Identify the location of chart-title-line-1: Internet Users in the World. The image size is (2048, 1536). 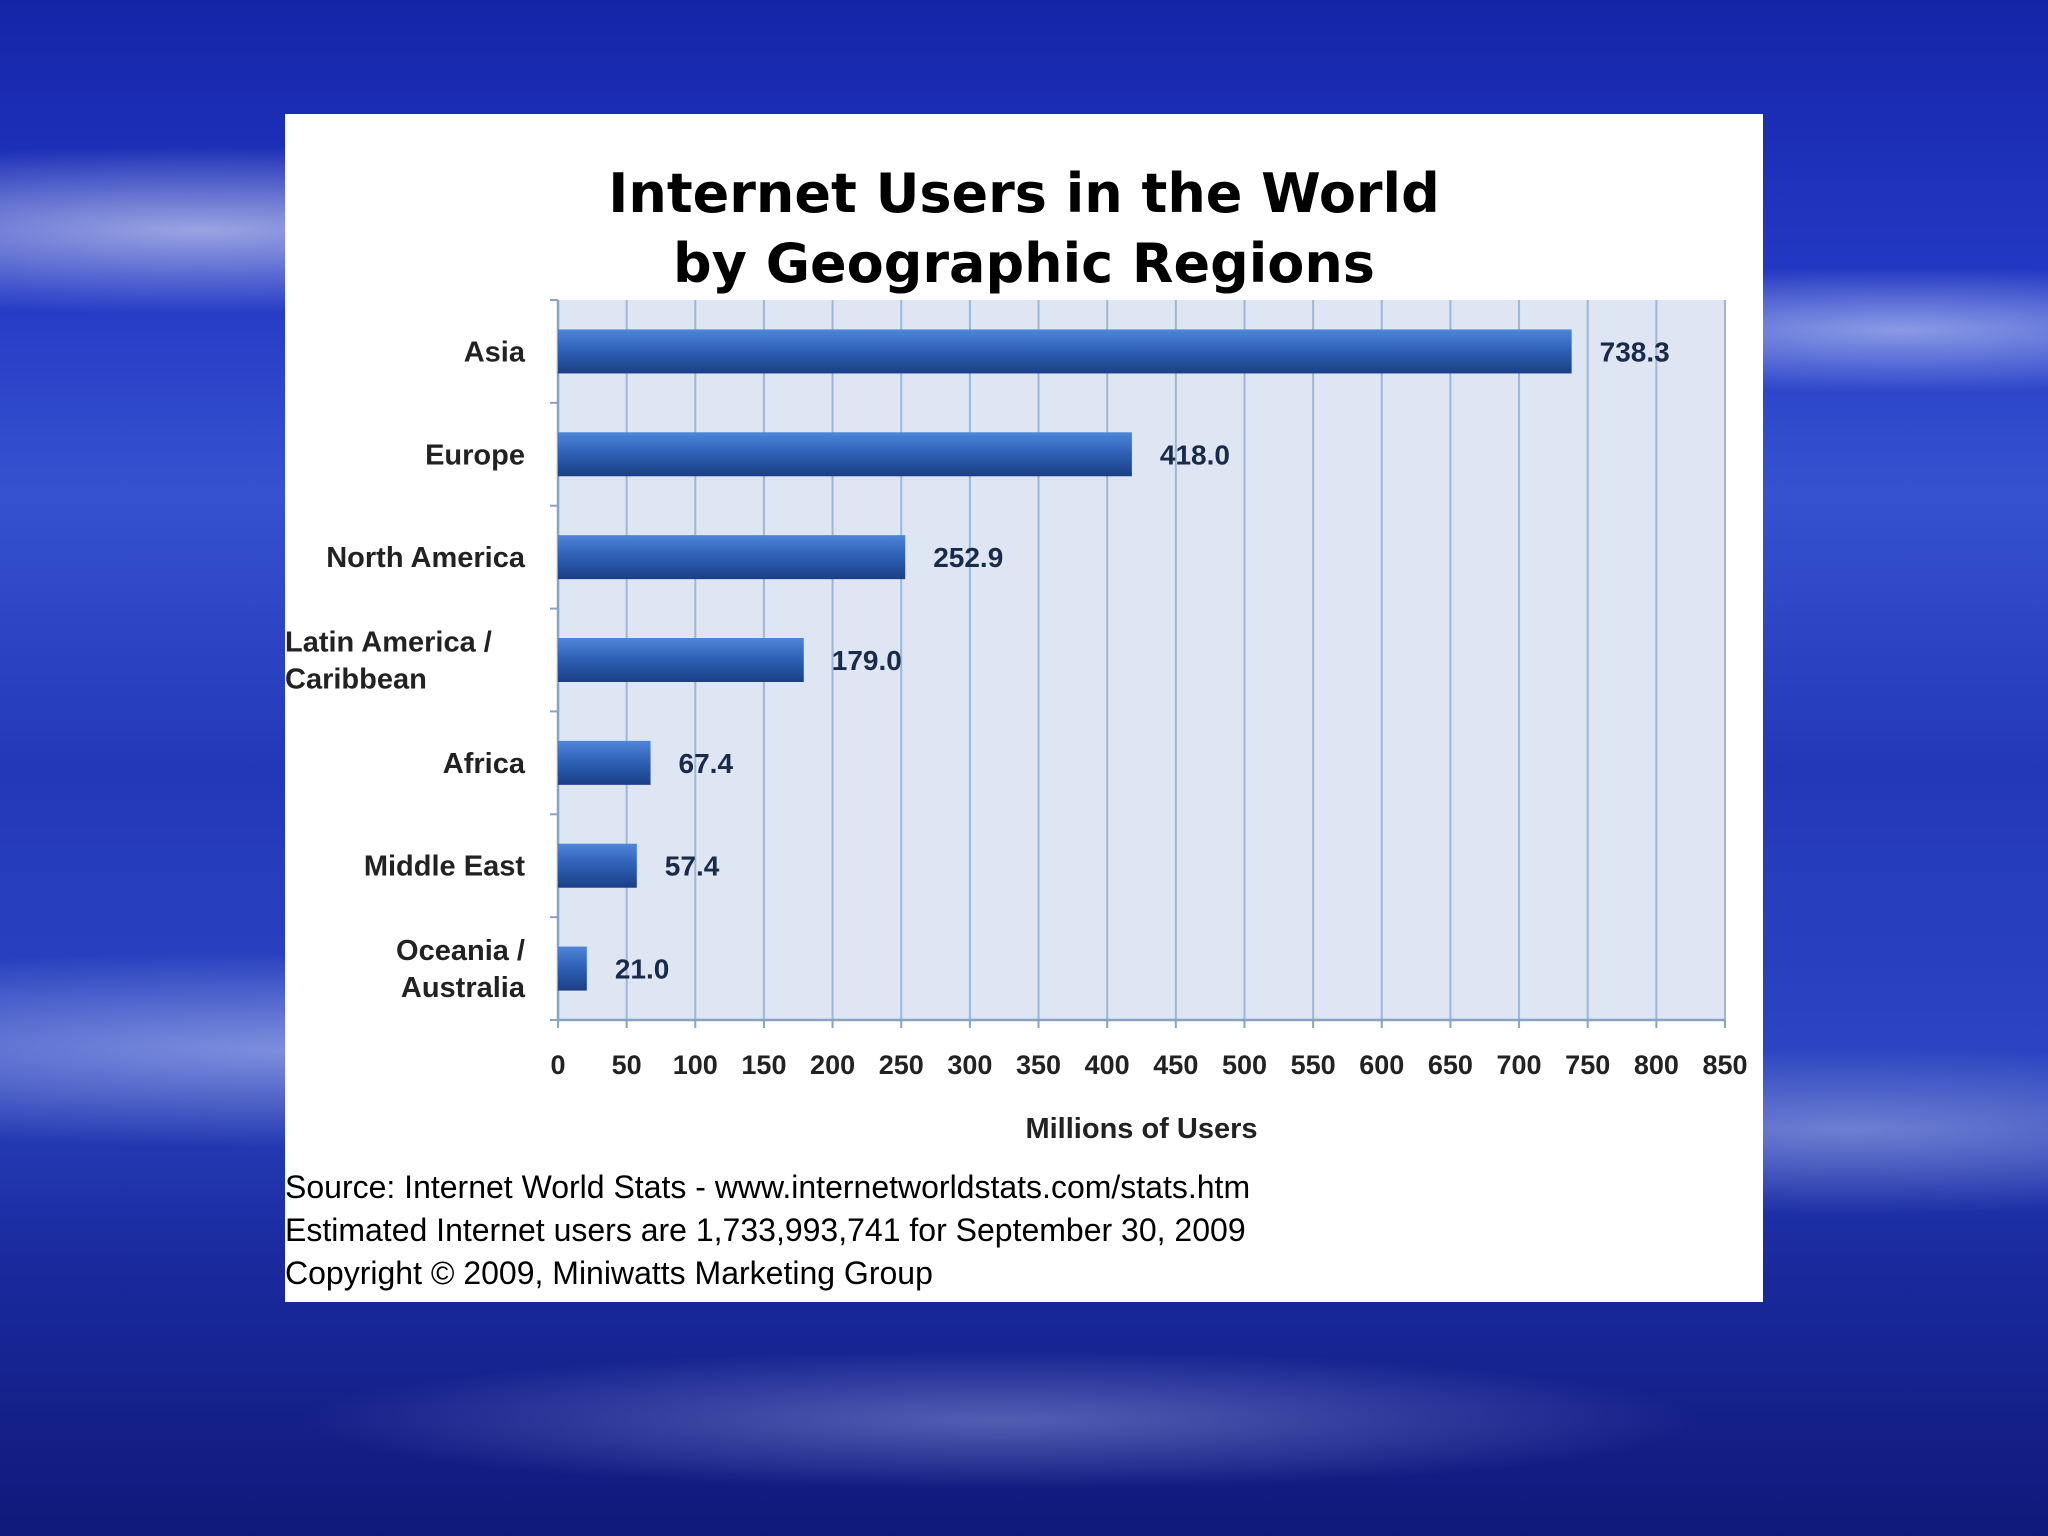
(1023, 193).